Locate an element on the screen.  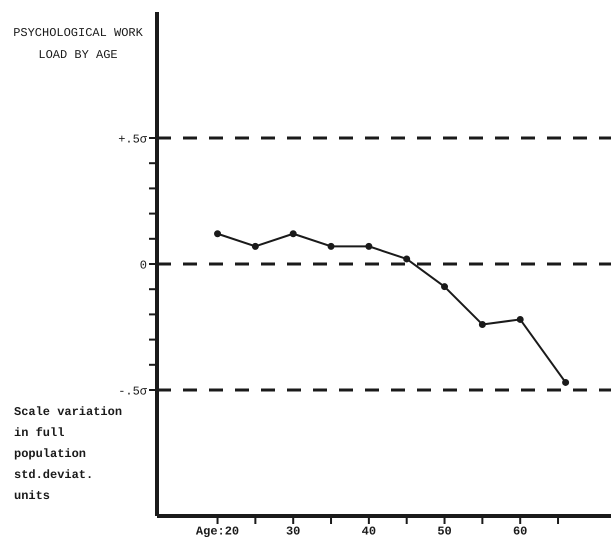
text: PSYCHOLOGICAL WORK LOAD BY AGE is located at coordinates (78, 44).